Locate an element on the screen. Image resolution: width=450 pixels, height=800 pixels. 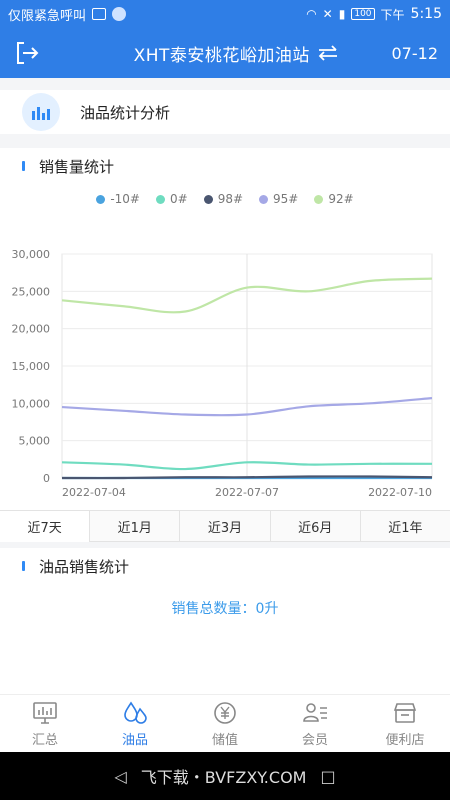
range-tabs: 近7天 近1月 近3月 近6月 近1年 is located at coordinates (225, 526).